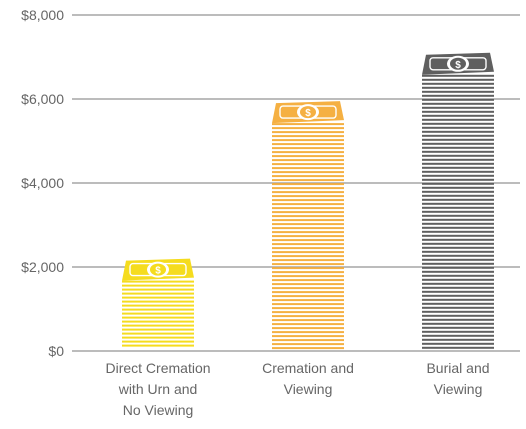  I want to click on y-tick-label: $4,000, so click(42, 183).